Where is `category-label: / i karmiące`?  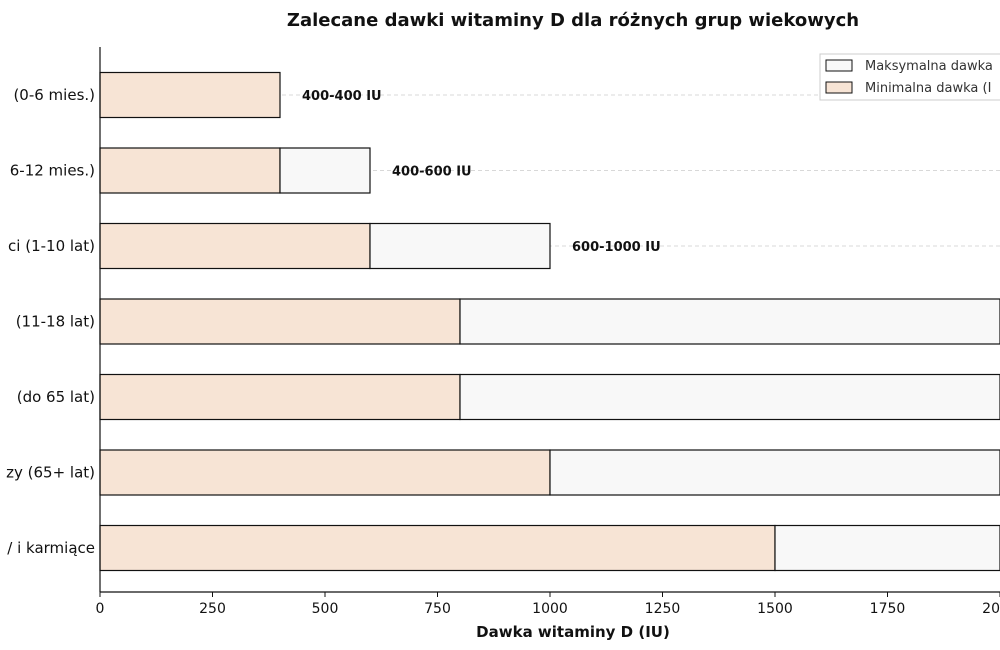 category-label: / i karmiące is located at coordinates (51, 548).